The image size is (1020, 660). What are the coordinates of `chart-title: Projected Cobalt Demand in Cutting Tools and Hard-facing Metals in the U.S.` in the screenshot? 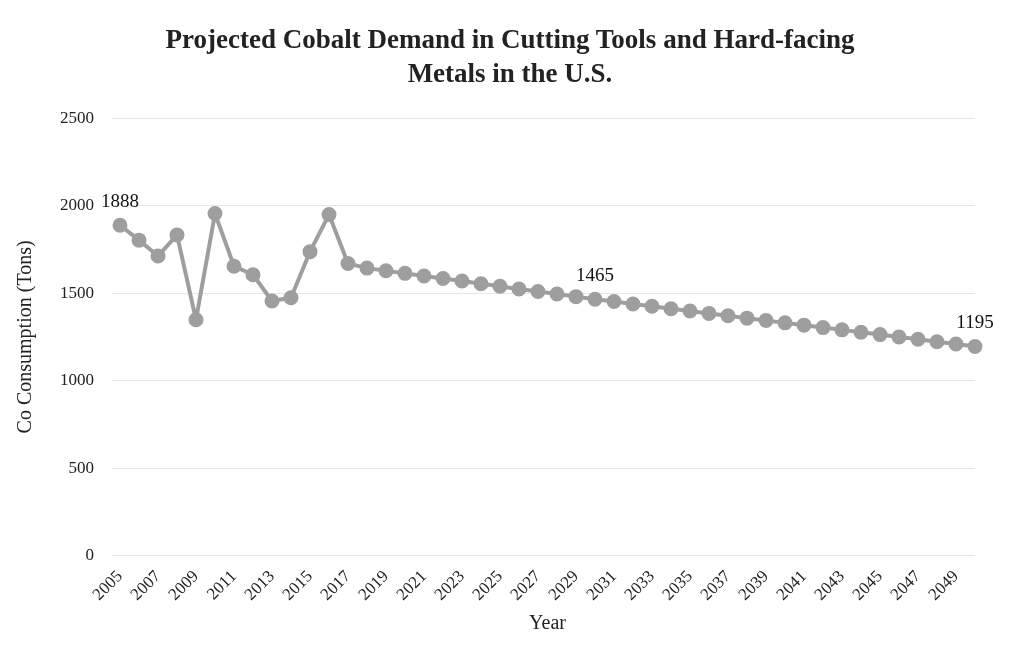 It's located at (510, 56).